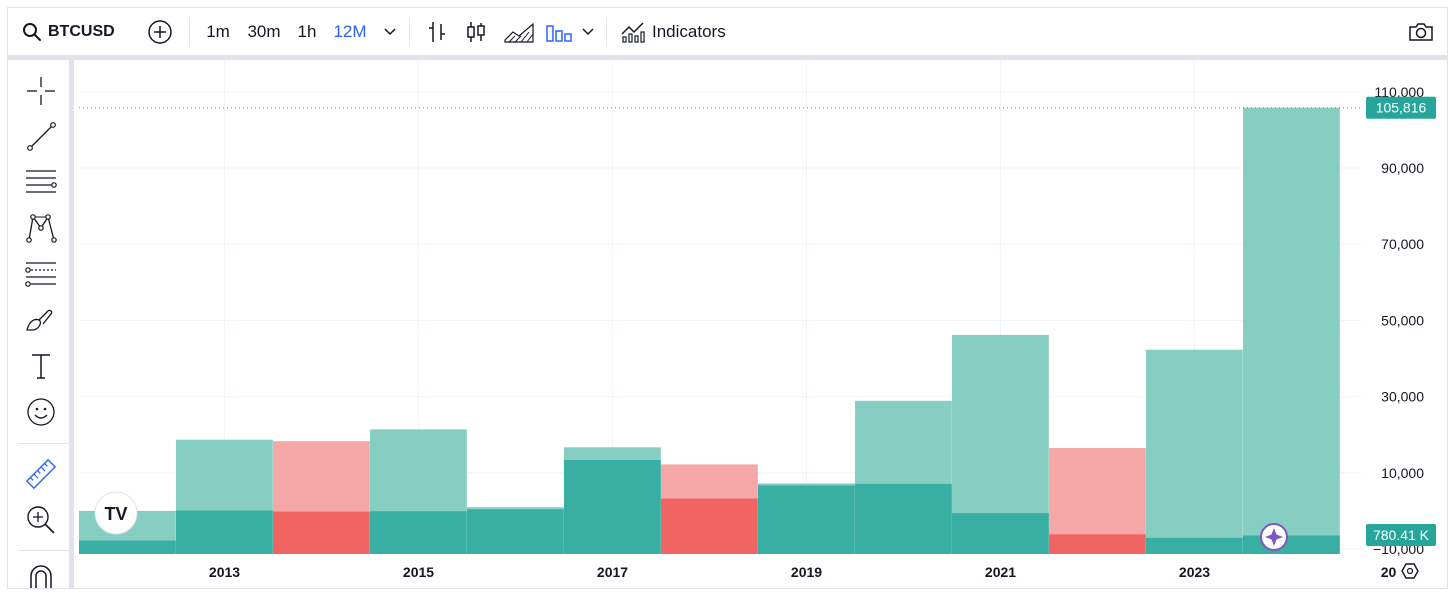 The image size is (1456, 596). Describe the element at coordinates (1402, 320) in the screenshot. I see `y-tick-label: 50,000` at that location.